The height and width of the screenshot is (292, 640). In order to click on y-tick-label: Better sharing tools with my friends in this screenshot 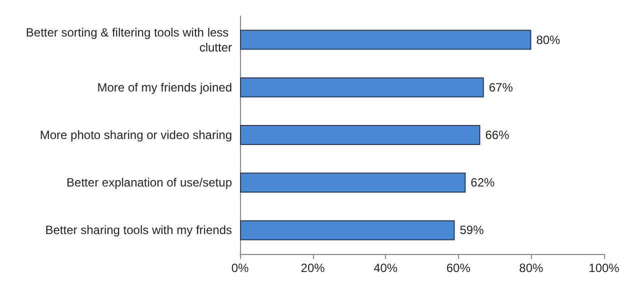, I will do `click(138, 230)`.